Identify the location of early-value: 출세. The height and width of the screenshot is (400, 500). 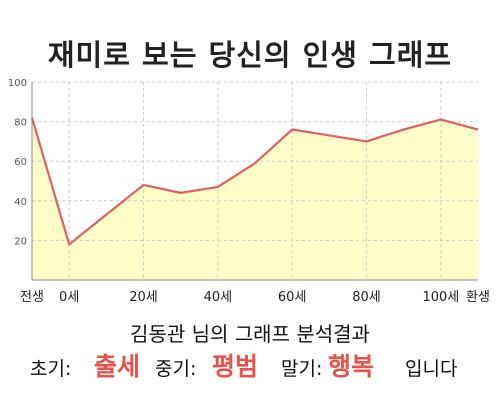
(117, 366).